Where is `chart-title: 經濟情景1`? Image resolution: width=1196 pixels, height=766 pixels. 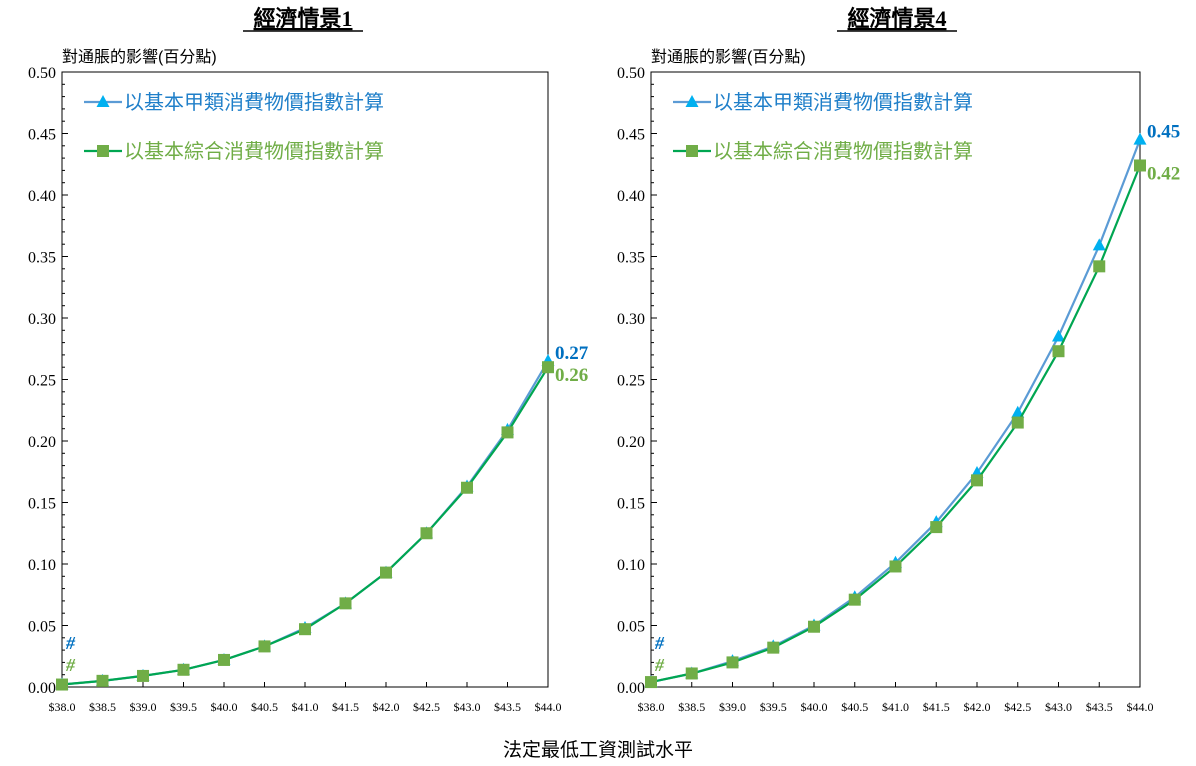
chart-title: 經濟情景1 is located at coordinates (302, 18).